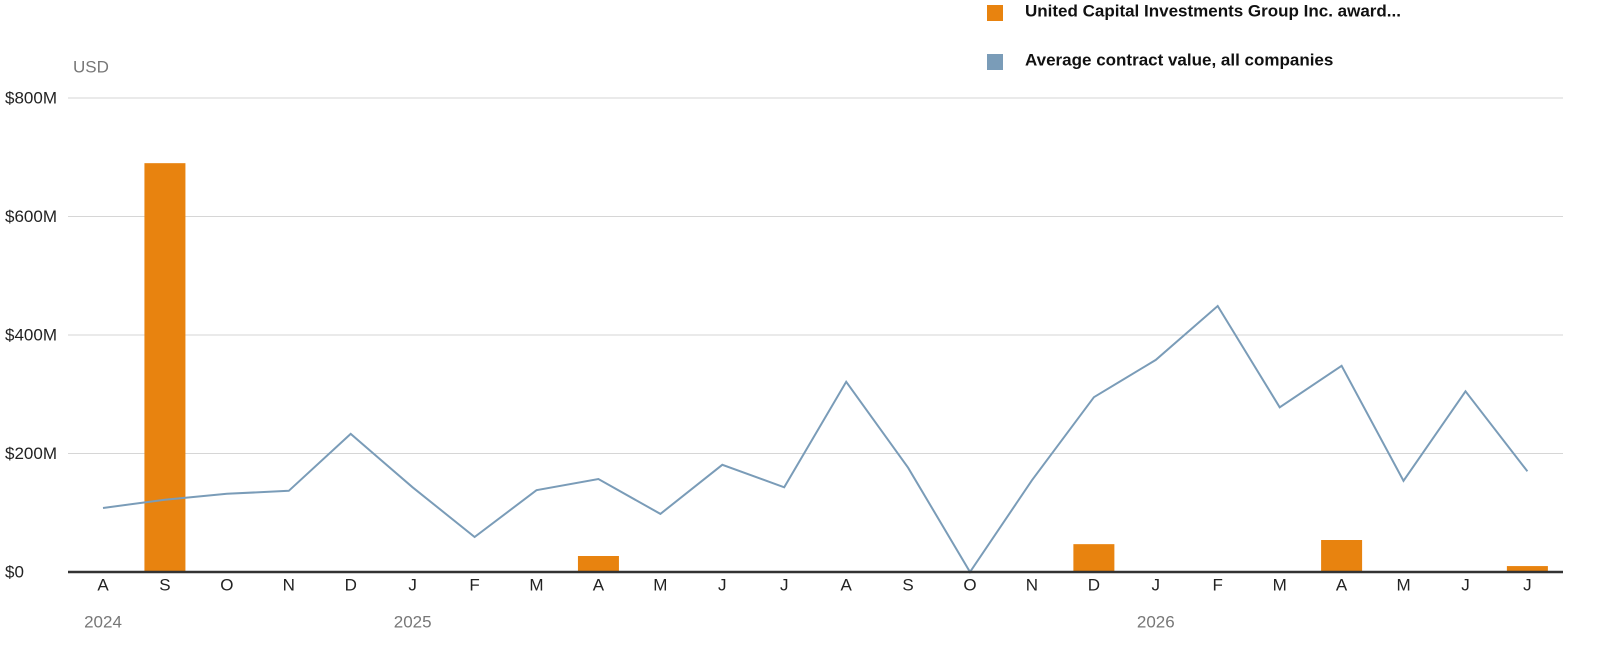 The height and width of the screenshot is (656, 1610). I want to click on year-label: 2026, so click(1156, 621).